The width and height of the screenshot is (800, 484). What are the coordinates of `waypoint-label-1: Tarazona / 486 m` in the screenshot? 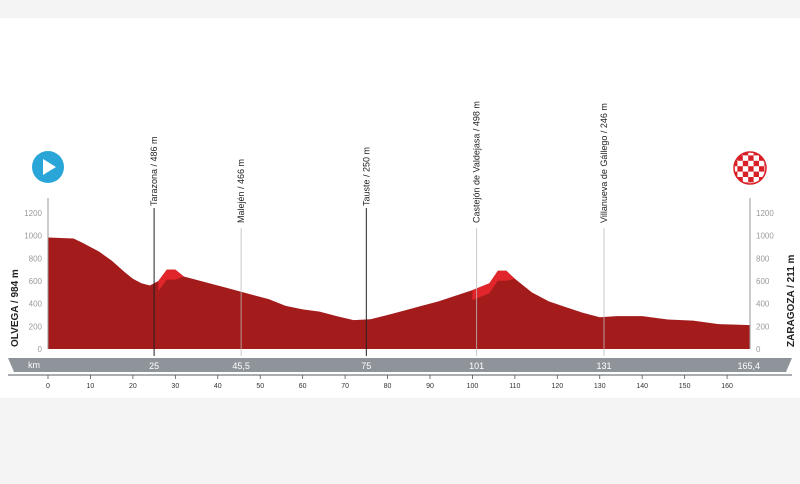 It's located at (154, 171).